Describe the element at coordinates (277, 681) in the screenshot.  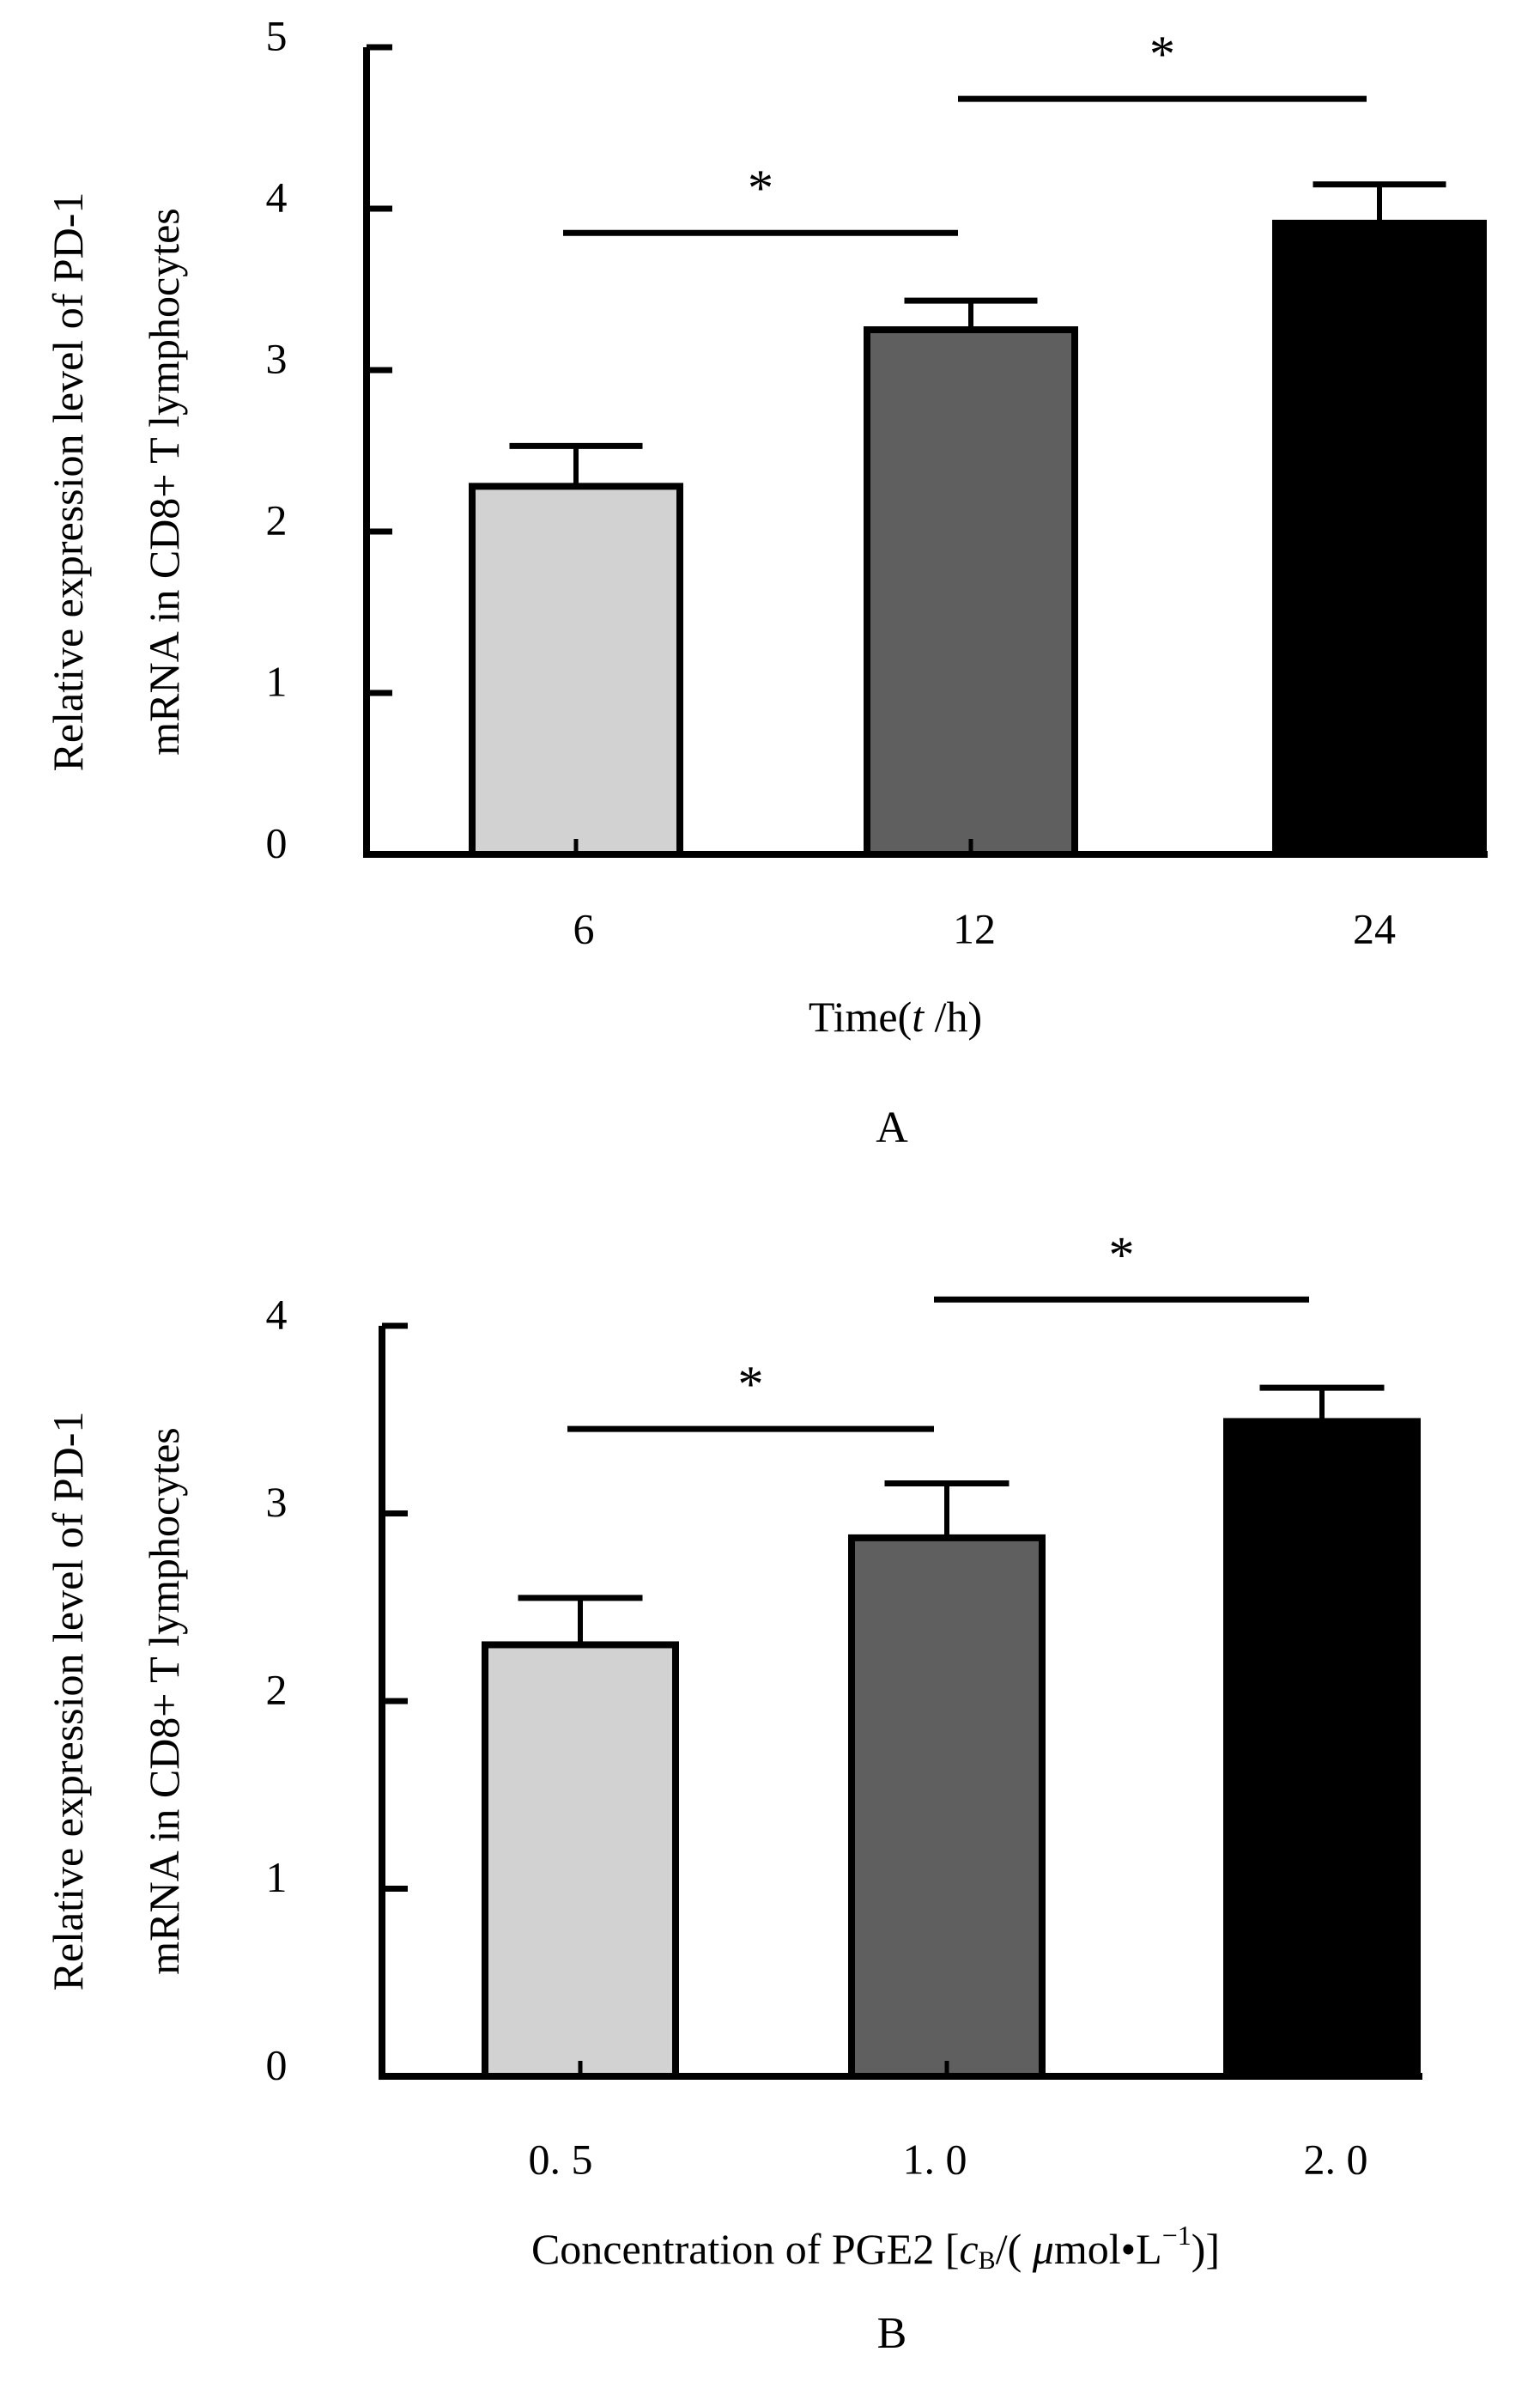
I see `chart-a-y-tick-label-1: 1` at that location.